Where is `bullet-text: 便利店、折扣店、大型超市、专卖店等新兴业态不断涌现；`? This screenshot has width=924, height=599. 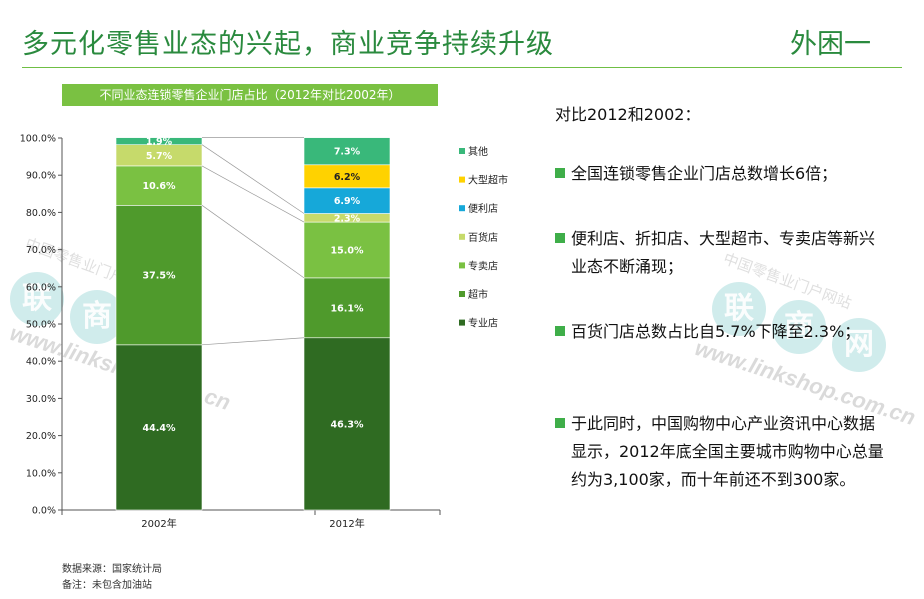
bullet-text: 便利店、折扣店、大型超市、专卖店等新兴业态不断涌现； is located at coordinates (723, 252).